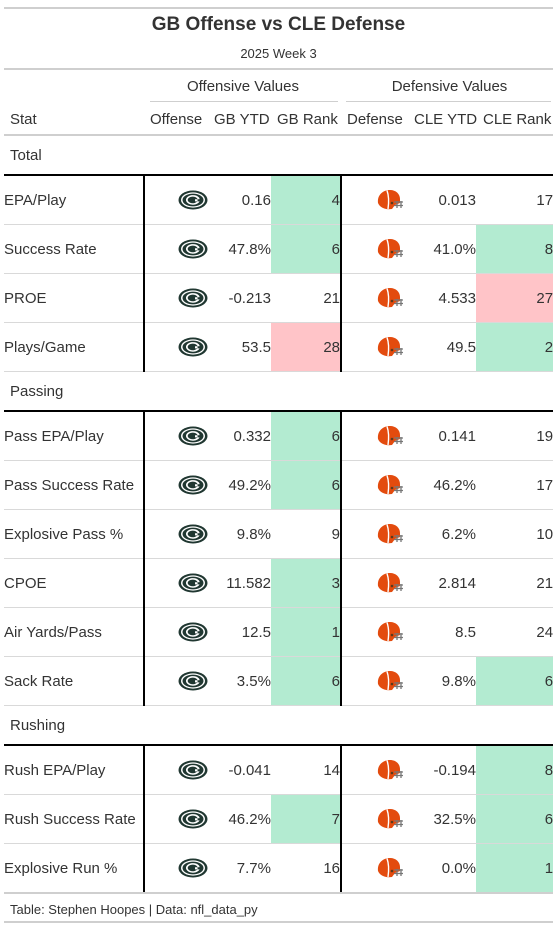 This screenshot has height=925, width=557. Describe the element at coordinates (278, 53) in the screenshot. I see `table-subtitle: 2025 Week 3` at that location.